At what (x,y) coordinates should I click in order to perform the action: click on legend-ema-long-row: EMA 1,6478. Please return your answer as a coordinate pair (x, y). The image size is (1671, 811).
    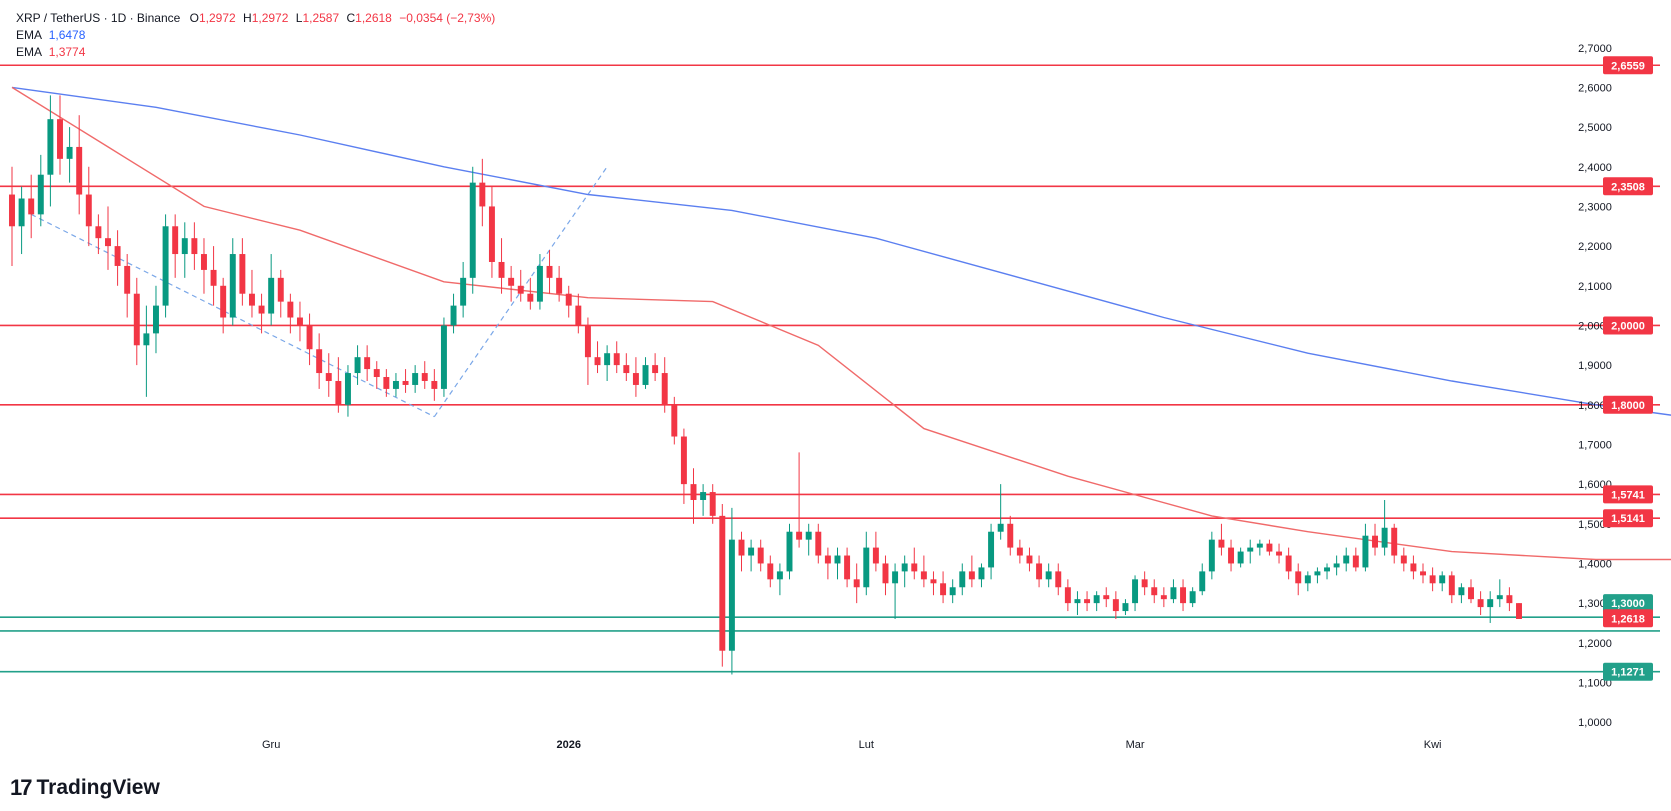
    Looking at the image, I should click on (255, 35).